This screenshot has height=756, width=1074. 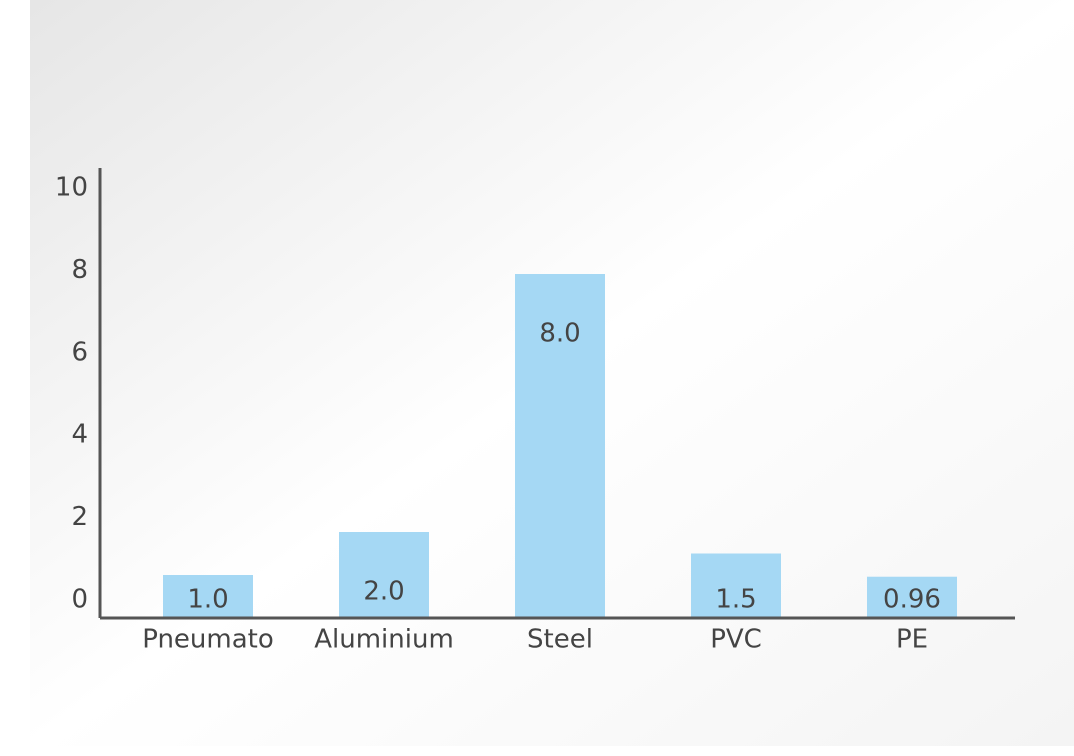 I want to click on value-label: 0.96, so click(x=912, y=600).